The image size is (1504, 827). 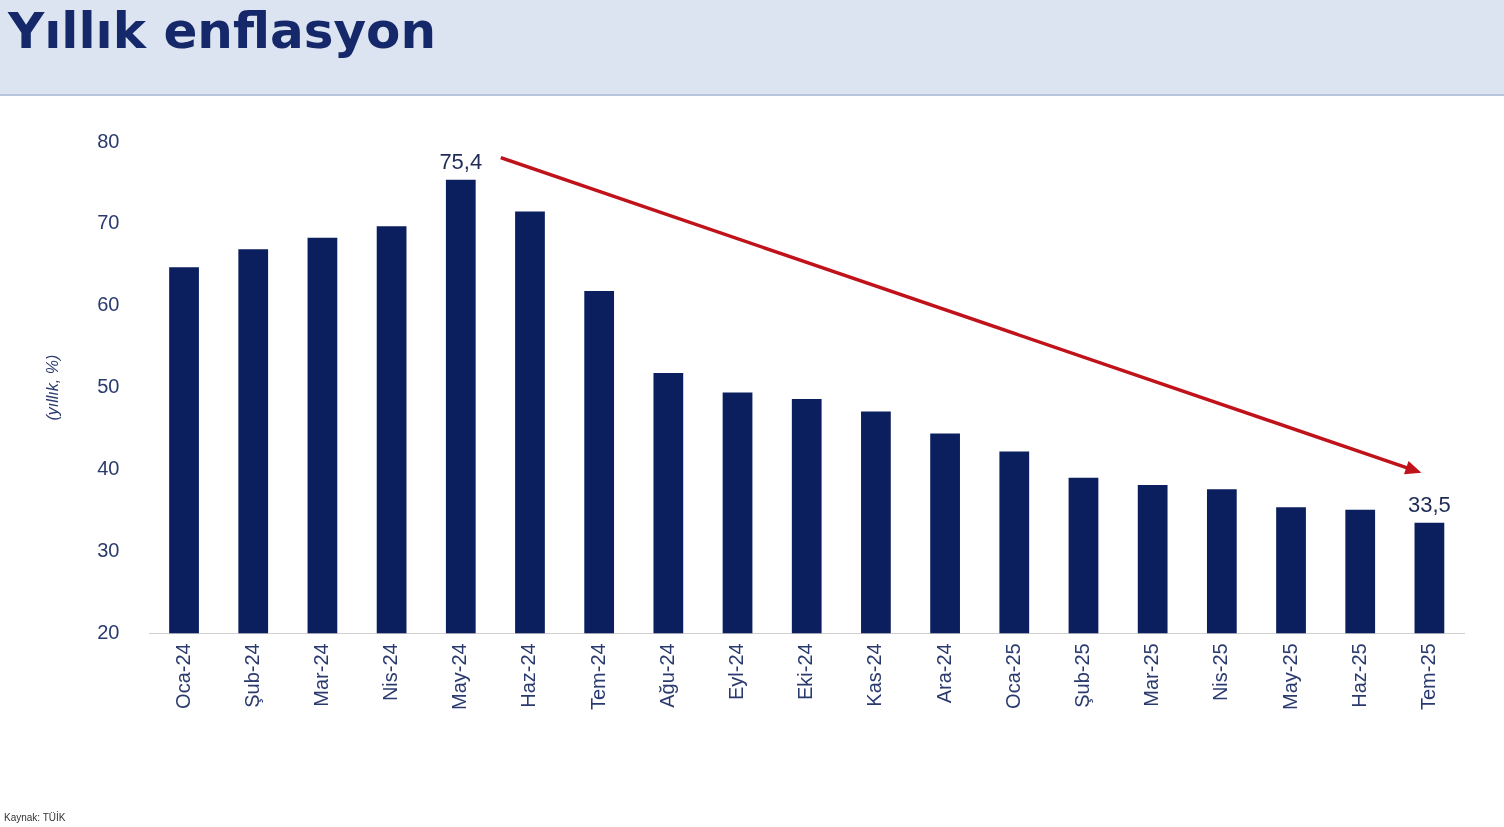 I want to click on text: Kaynak: TÜİK, so click(x=35, y=817).